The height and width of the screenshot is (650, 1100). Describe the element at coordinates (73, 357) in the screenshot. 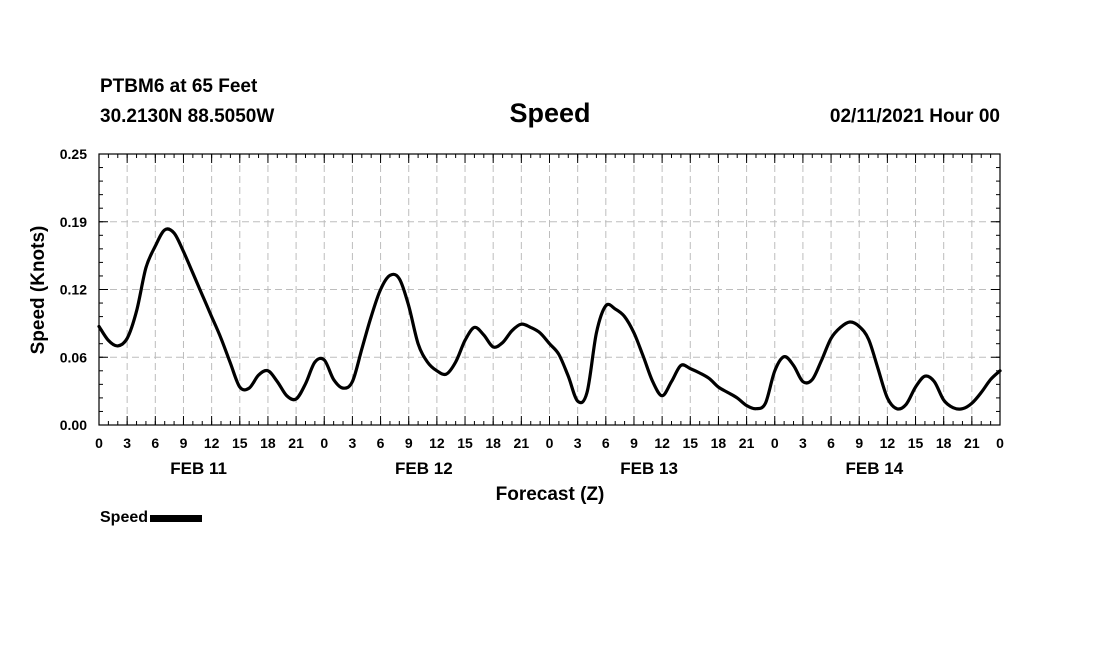

I see `y-tick-label: 0.06` at that location.